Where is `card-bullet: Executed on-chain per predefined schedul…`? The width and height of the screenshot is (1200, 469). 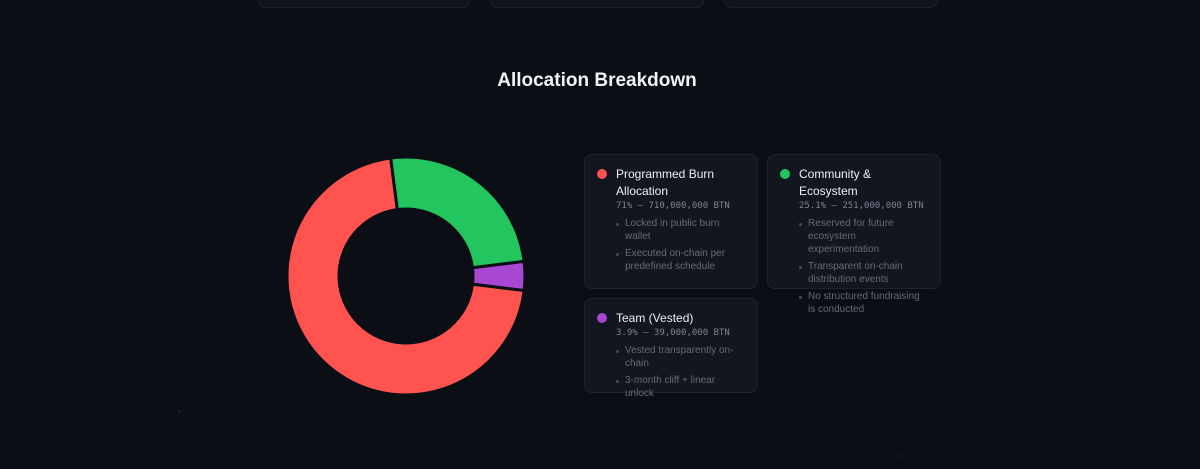
card-bullet: Executed on-chain per predefined schedul… is located at coordinates (680, 260).